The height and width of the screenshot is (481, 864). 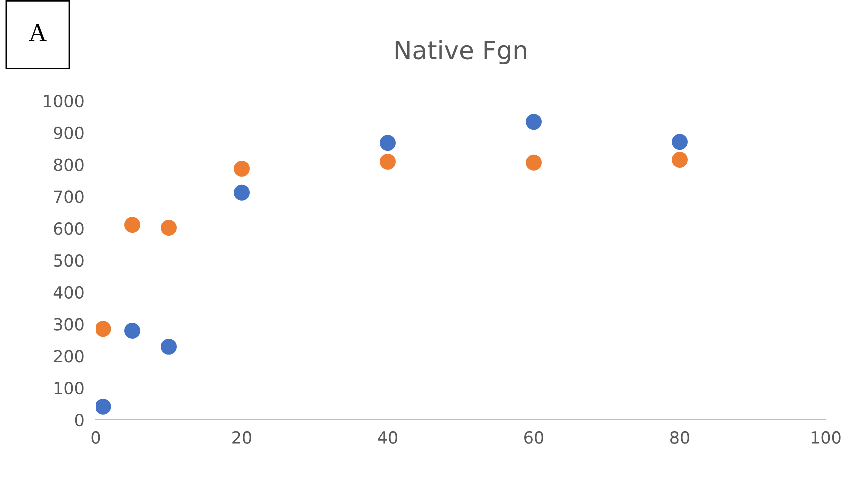 What do you see at coordinates (680, 437) in the screenshot?
I see `x-tick-label: 80` at bounding box center [680, 437].